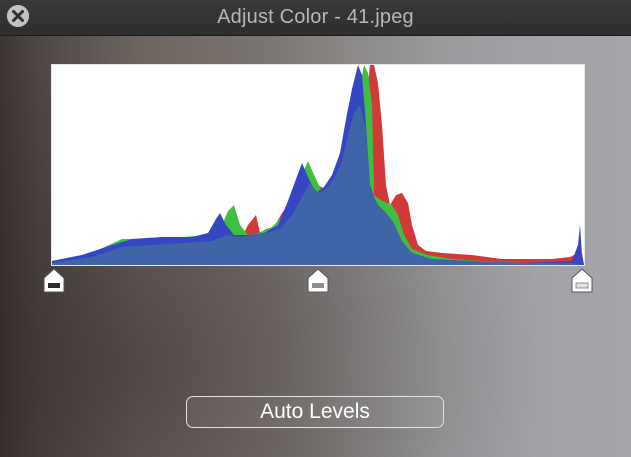  I want to click on window-title: Adjust Color - 41.jpeg, so click(315, 17).